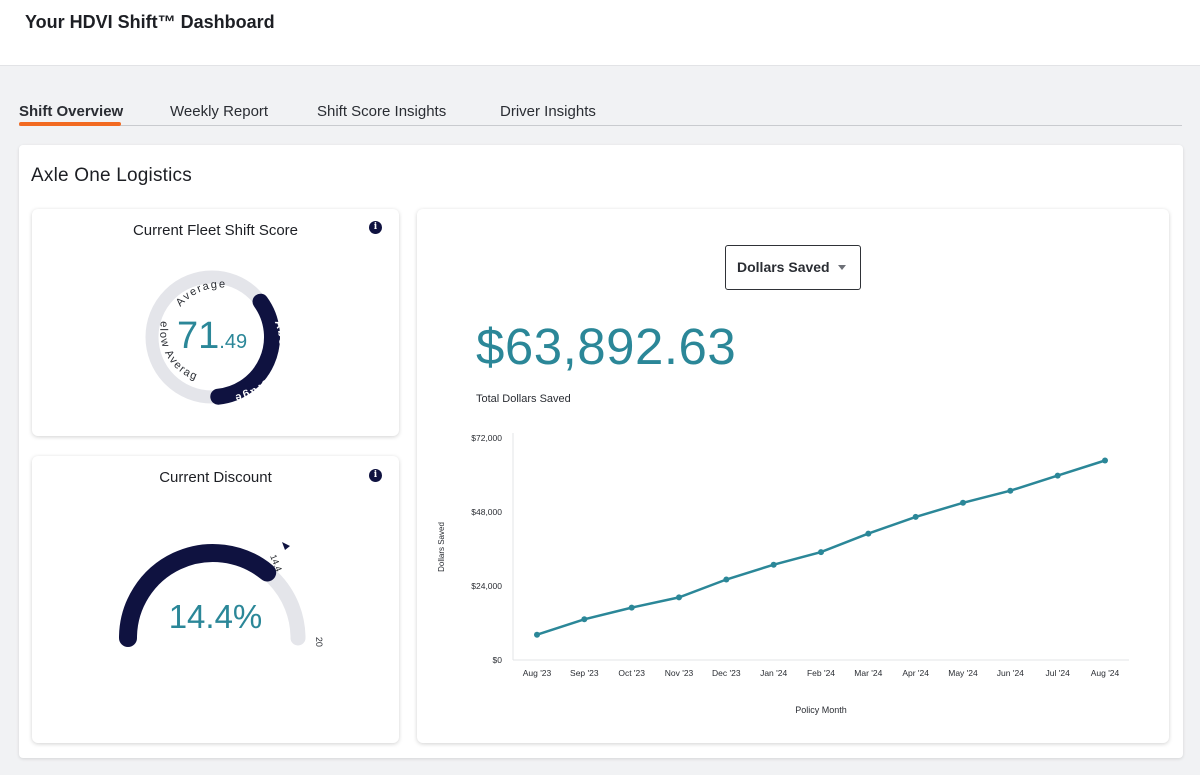 The width and height of the screenshot is (1200, 775). Describe the element at coordinates (486, 438) in the screenshot. I see `y-tick-label: $72,000` at that location.